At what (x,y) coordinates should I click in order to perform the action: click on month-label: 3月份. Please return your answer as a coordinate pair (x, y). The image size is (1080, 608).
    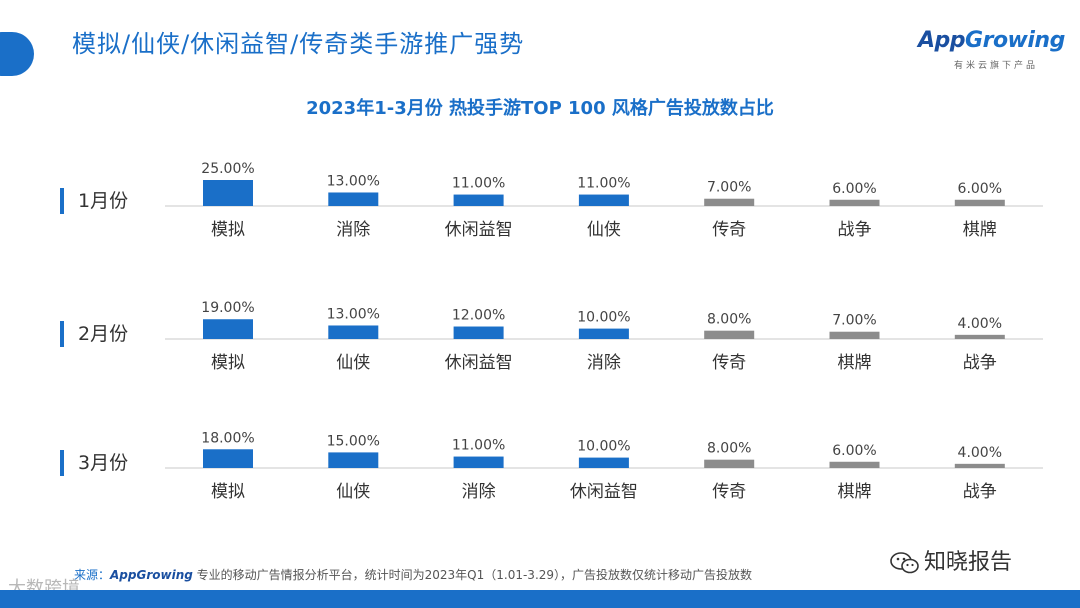
    Looking at the image, I should click on (103, 463).